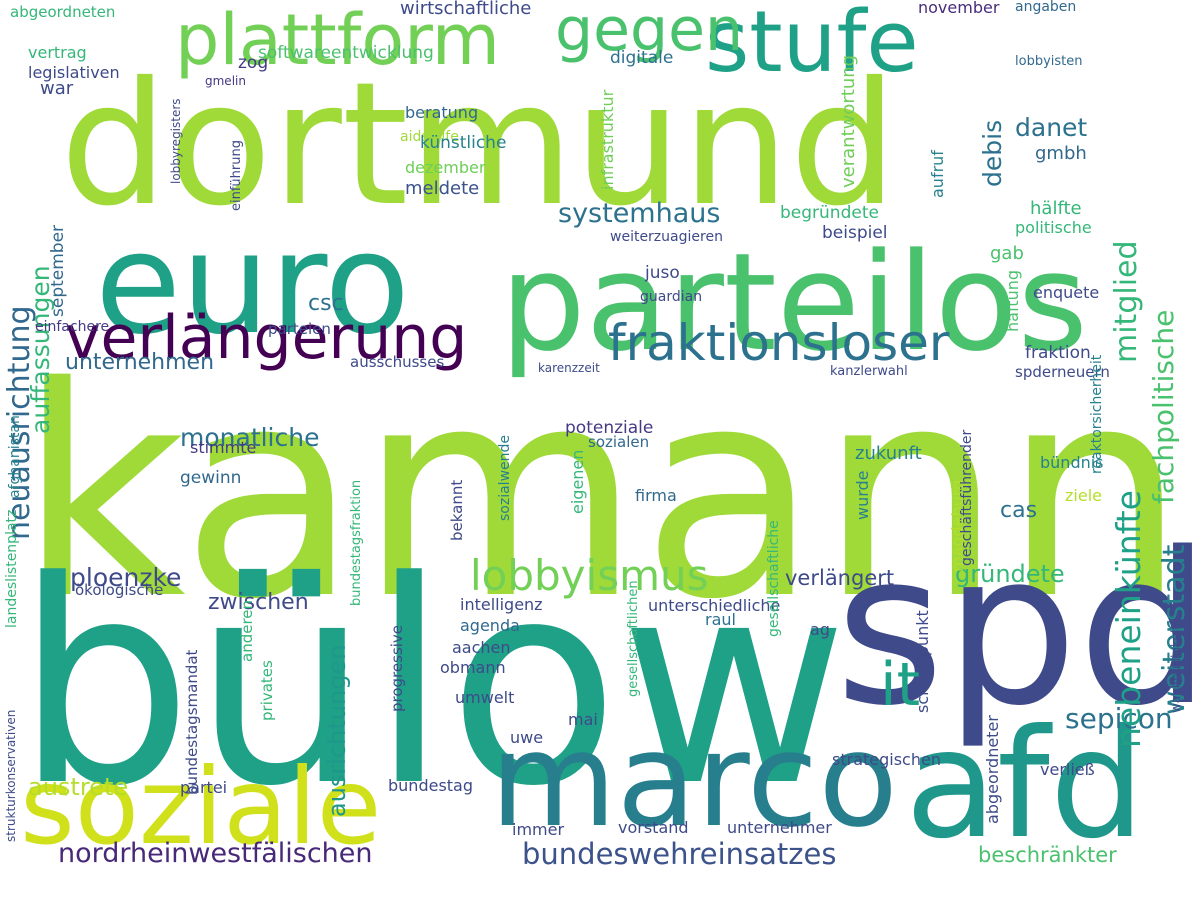  Describe the element at coordinates (958, 8) in the screenshot. I see `word-november: november` at that location.